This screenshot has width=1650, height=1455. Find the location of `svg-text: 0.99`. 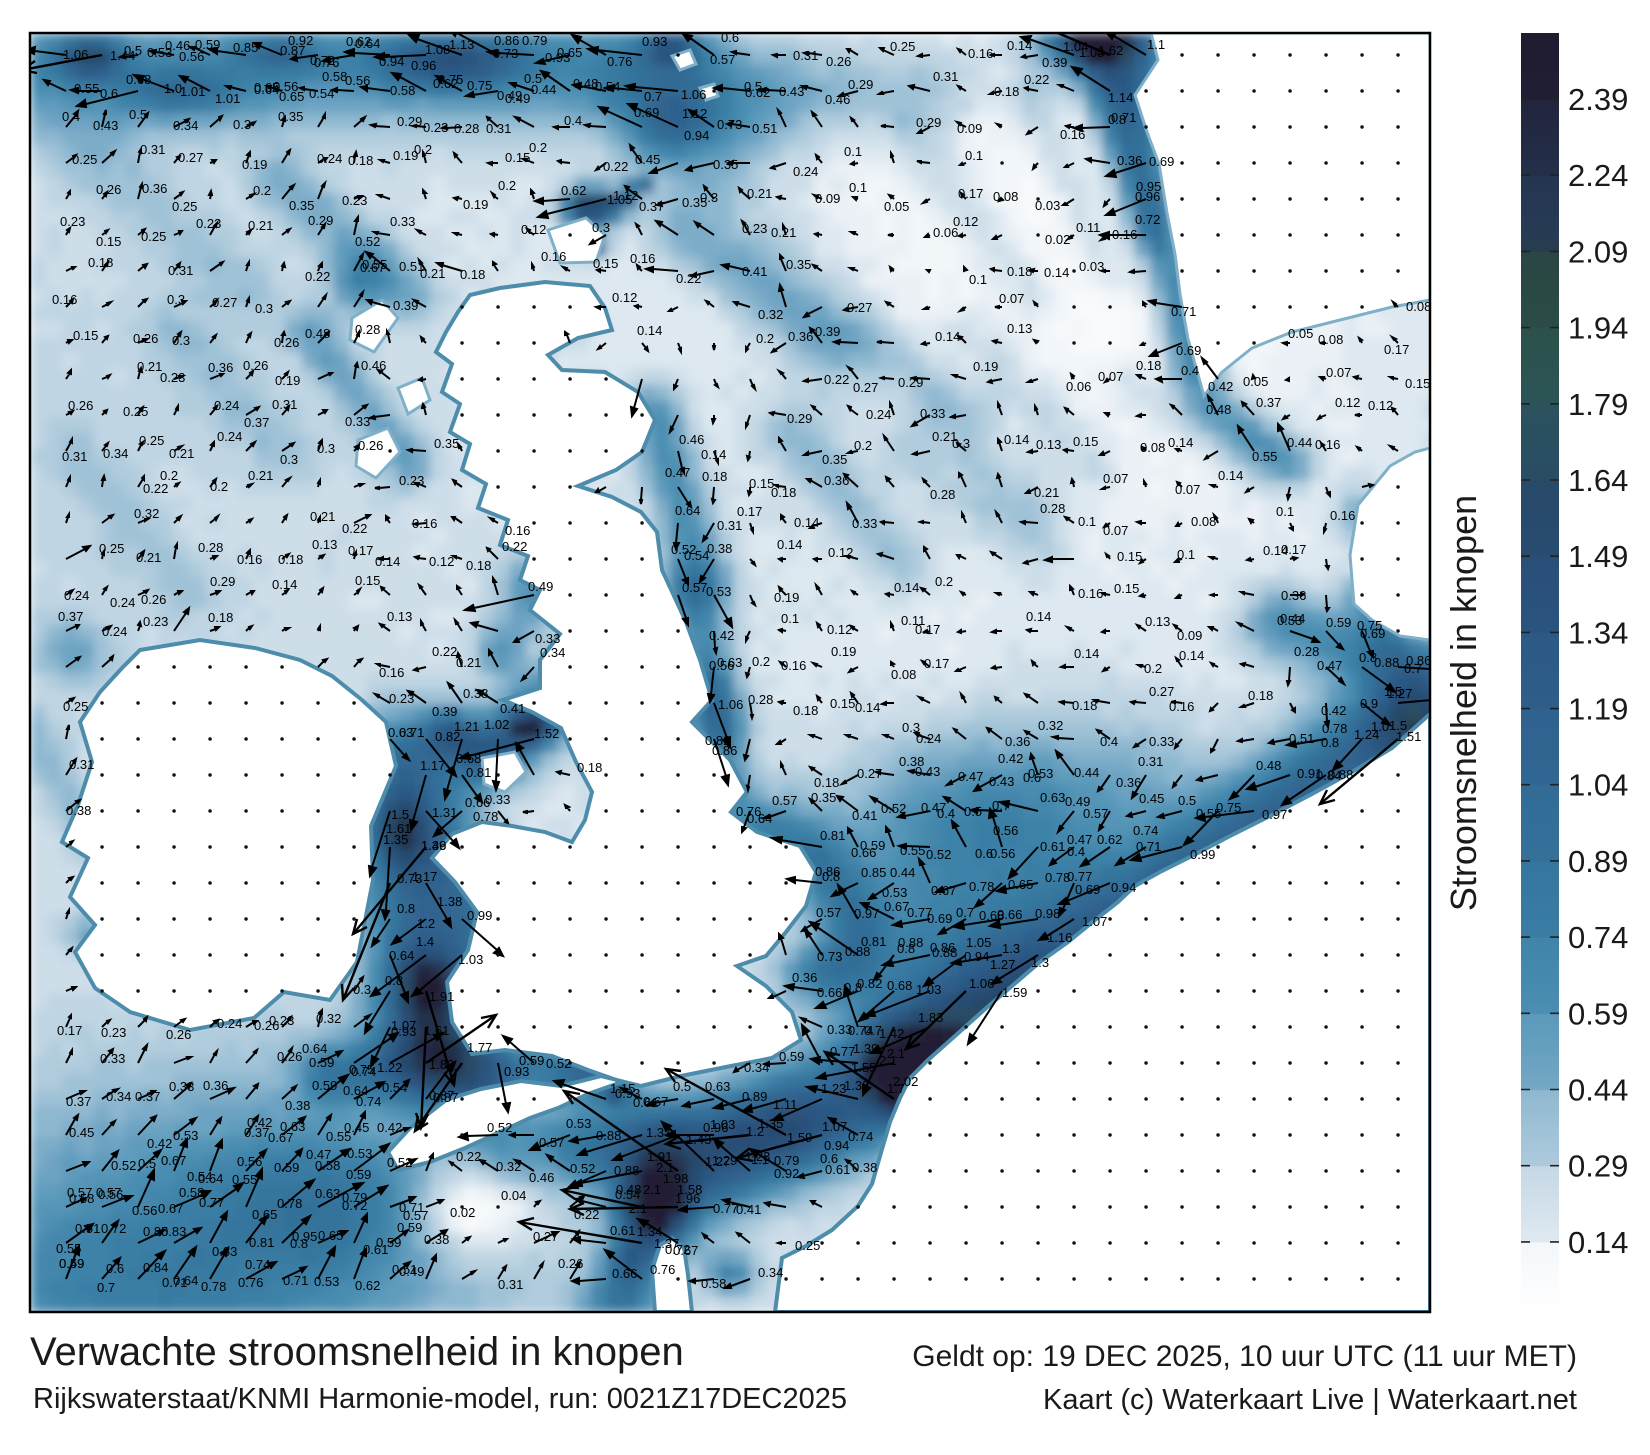

svg-text: 0.99 is located at coordinates (479, 915).